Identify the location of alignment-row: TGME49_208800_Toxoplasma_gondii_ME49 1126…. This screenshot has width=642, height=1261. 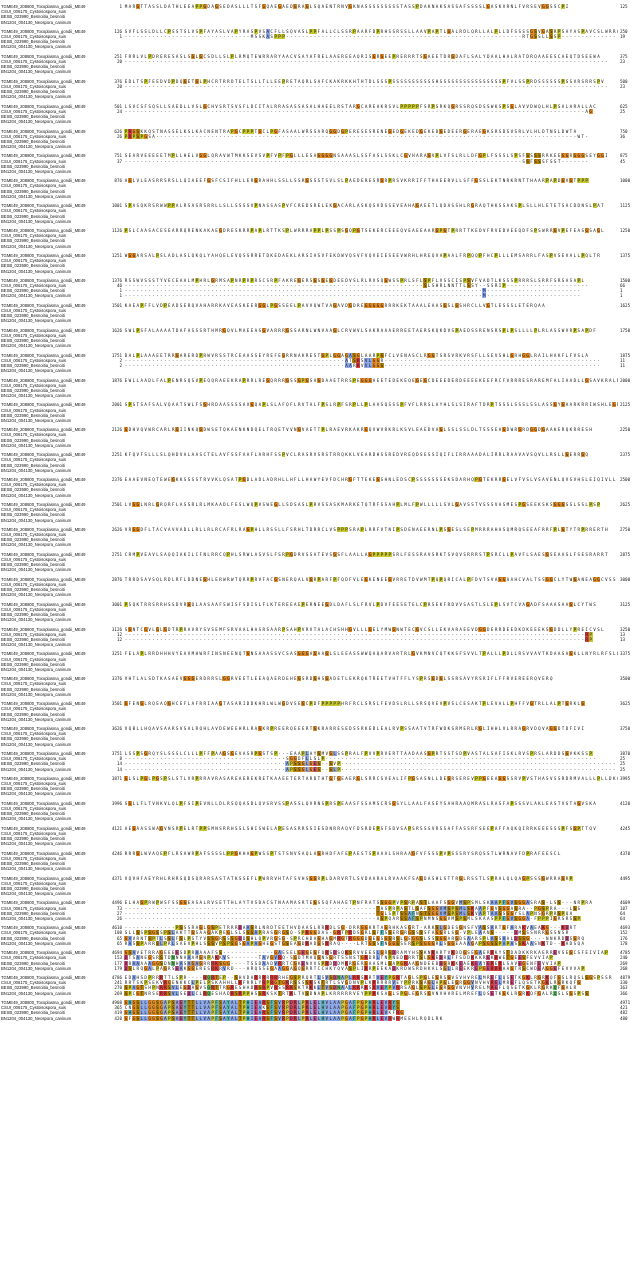
(321, 231).